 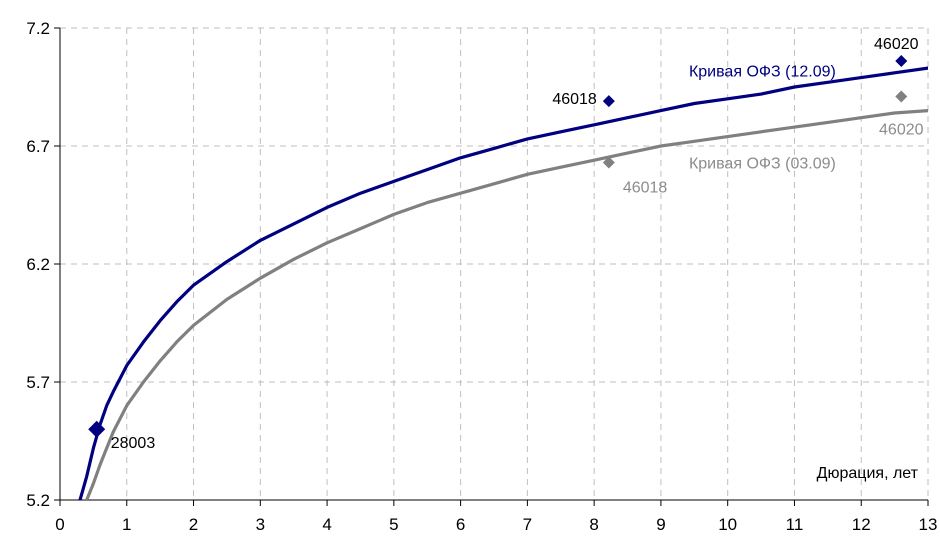 What do you see at coordinates (260, 524) in the screenshot?
I see `x-tick-label: 3` at bounding box center [260, 524].